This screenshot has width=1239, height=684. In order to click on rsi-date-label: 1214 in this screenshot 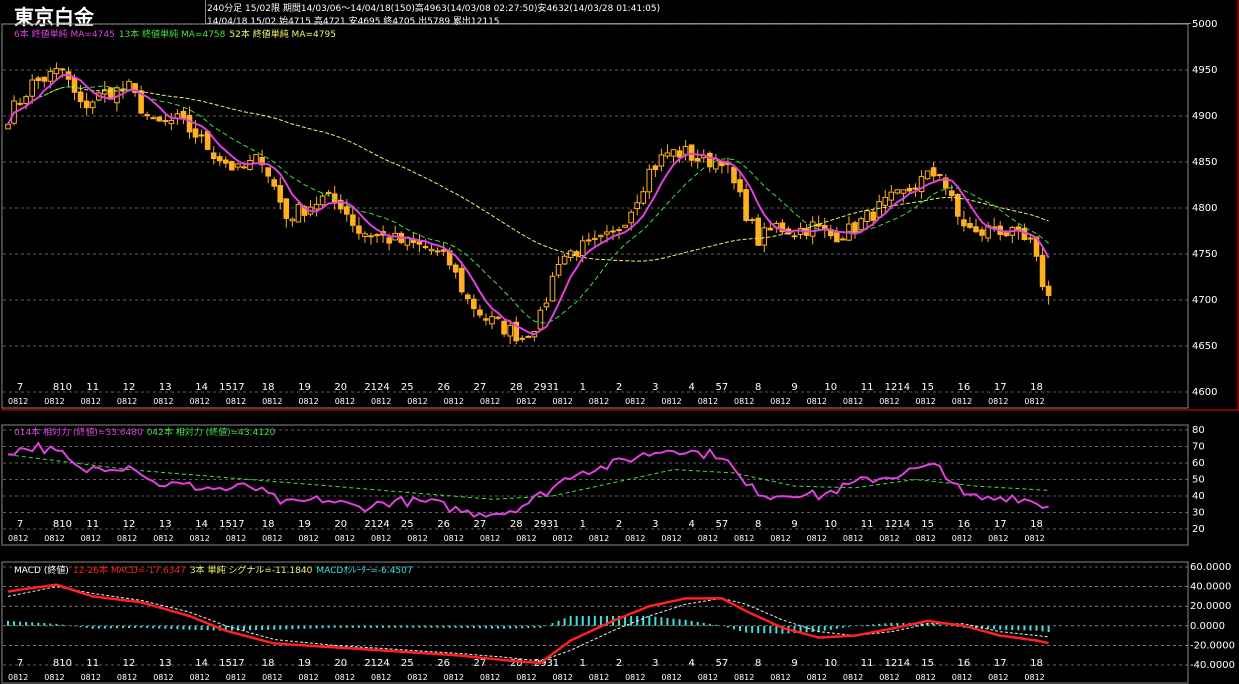, I will do `click(897, 524)`.